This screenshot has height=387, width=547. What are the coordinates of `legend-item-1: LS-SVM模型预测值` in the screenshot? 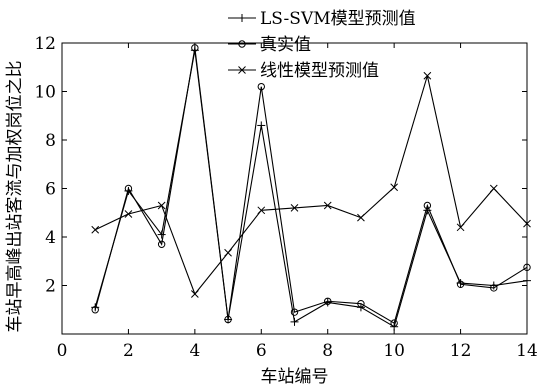 It's located at (322, 19).